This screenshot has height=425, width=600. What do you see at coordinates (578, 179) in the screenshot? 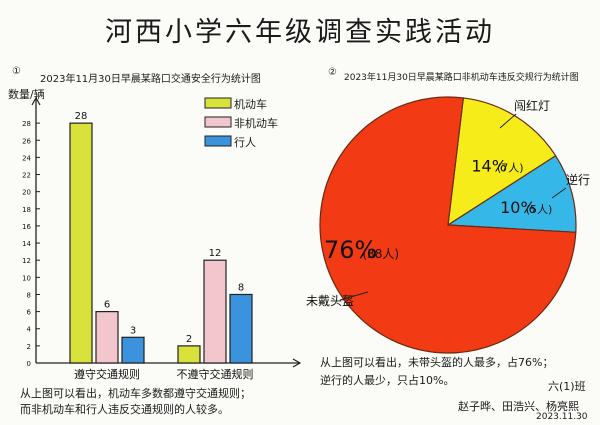
I see `callout-wrongway: 逆行` at bounding box center [578, 179].